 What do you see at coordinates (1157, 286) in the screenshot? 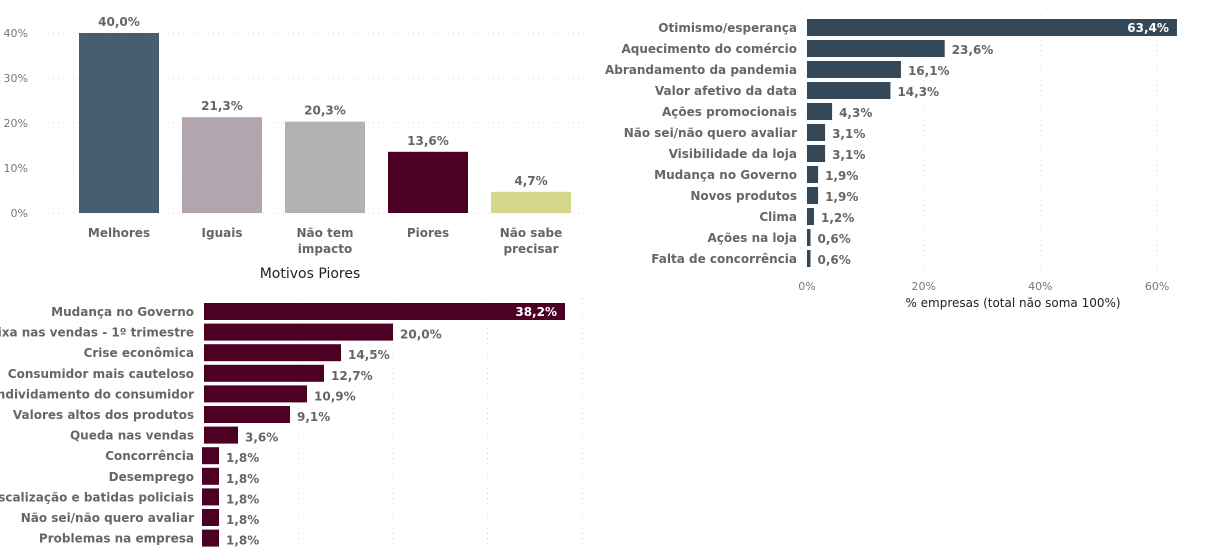
I see `x-tick-label: 60%` at bounding box center [1157, 286].